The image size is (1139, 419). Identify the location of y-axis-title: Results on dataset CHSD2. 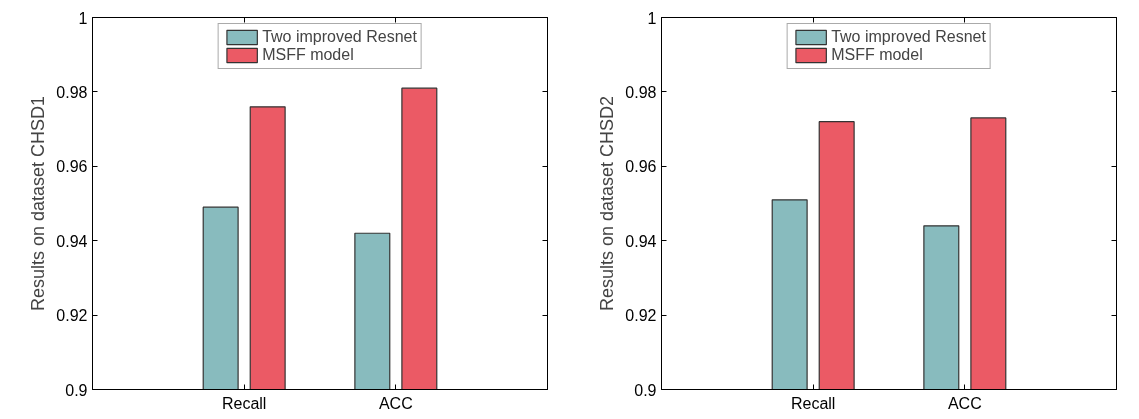
(607, 203).